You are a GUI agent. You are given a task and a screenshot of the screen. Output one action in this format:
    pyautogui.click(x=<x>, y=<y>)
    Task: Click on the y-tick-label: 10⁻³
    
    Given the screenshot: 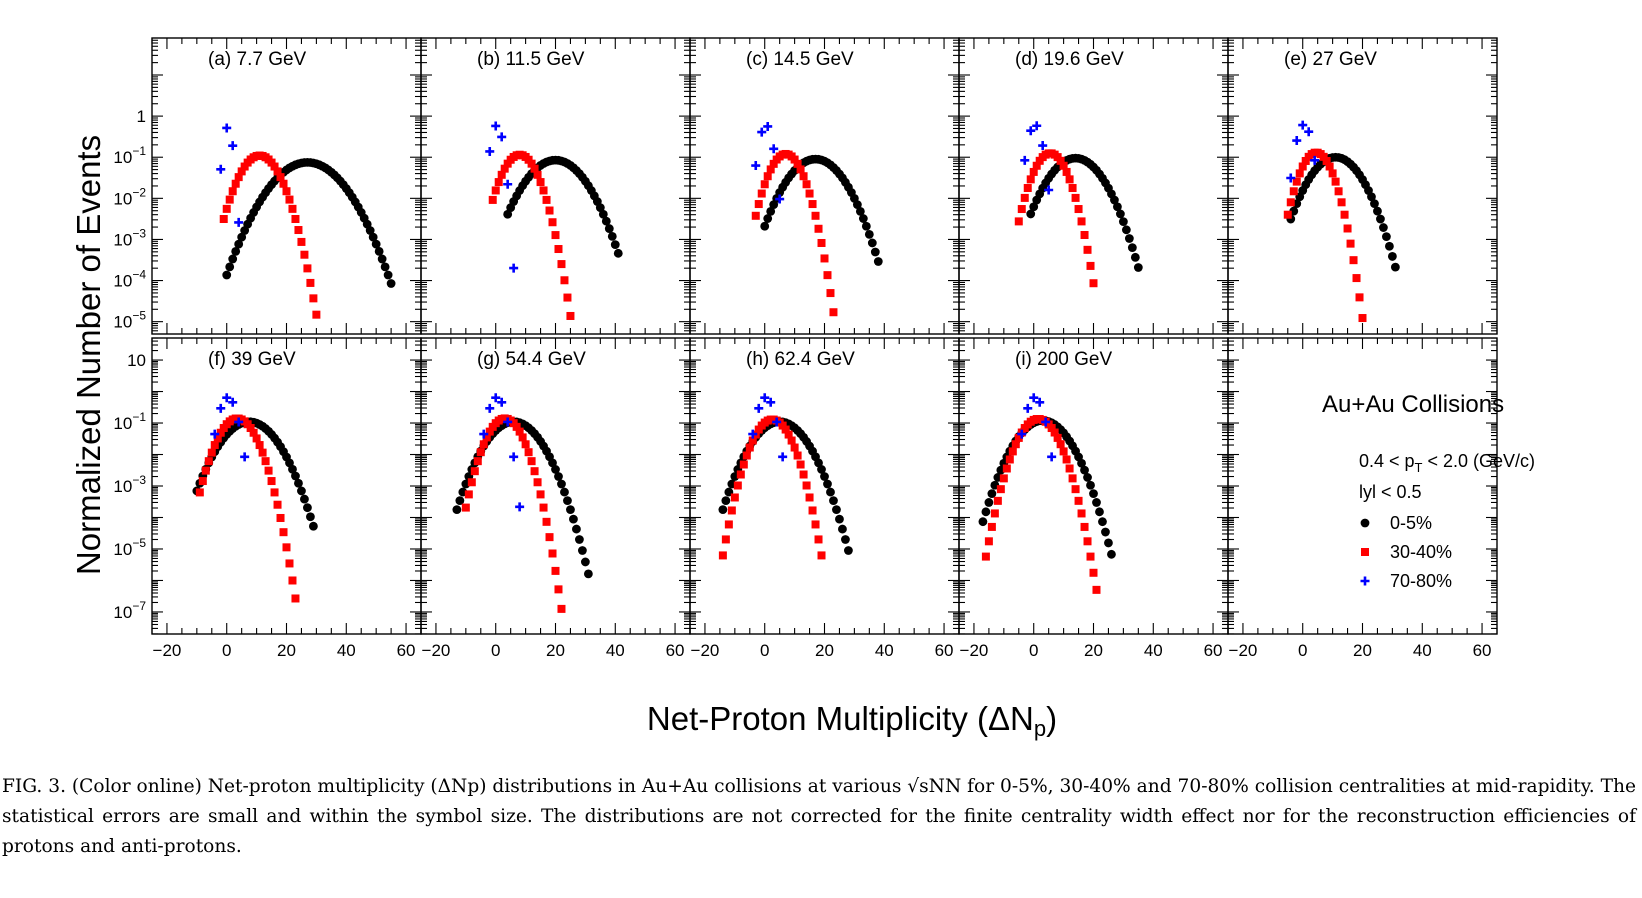 What is the action you would take?
    pyautogui.click(x=129, y=237)
    